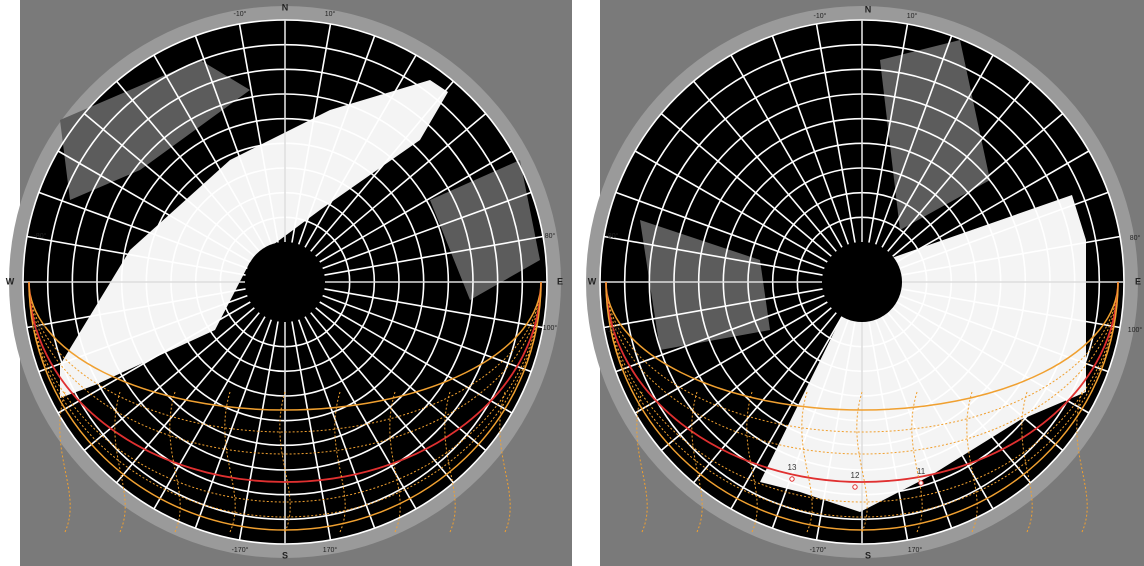  What do you see at coordinates (285, 555) in the screenshot?
I see `compass-label: S` at bounding box center [285, 555].